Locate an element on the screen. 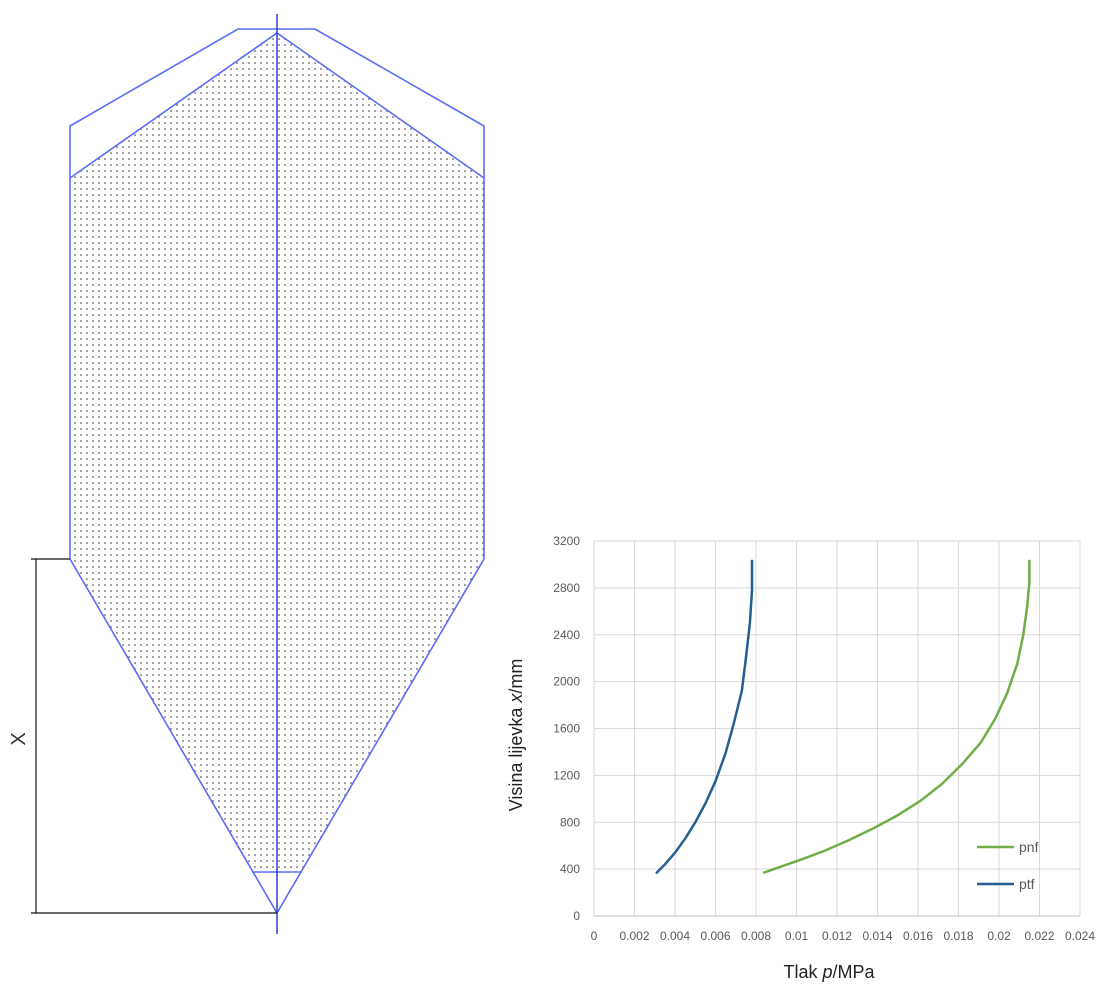 The image size is (1104, 987). legend-label-ptf: ptf is located at coordinates (1027, 884).